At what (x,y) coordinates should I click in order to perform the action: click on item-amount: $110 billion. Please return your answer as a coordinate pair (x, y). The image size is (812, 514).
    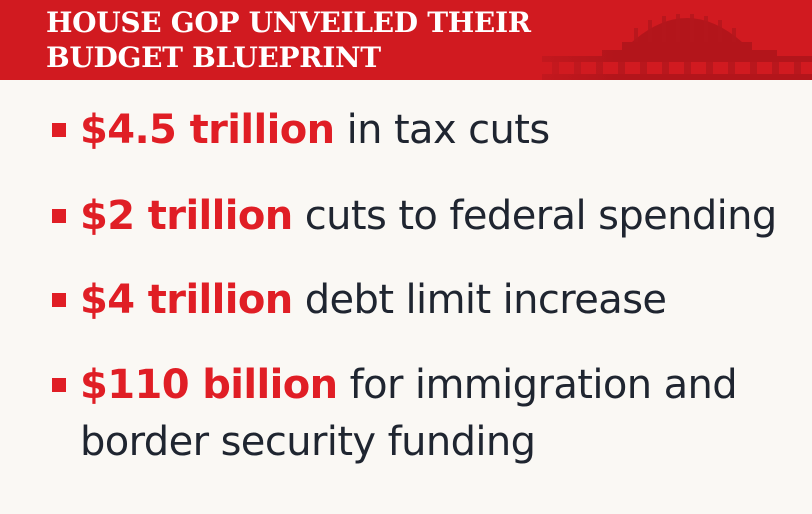
    Looking at the image, I should click on (209, 385).